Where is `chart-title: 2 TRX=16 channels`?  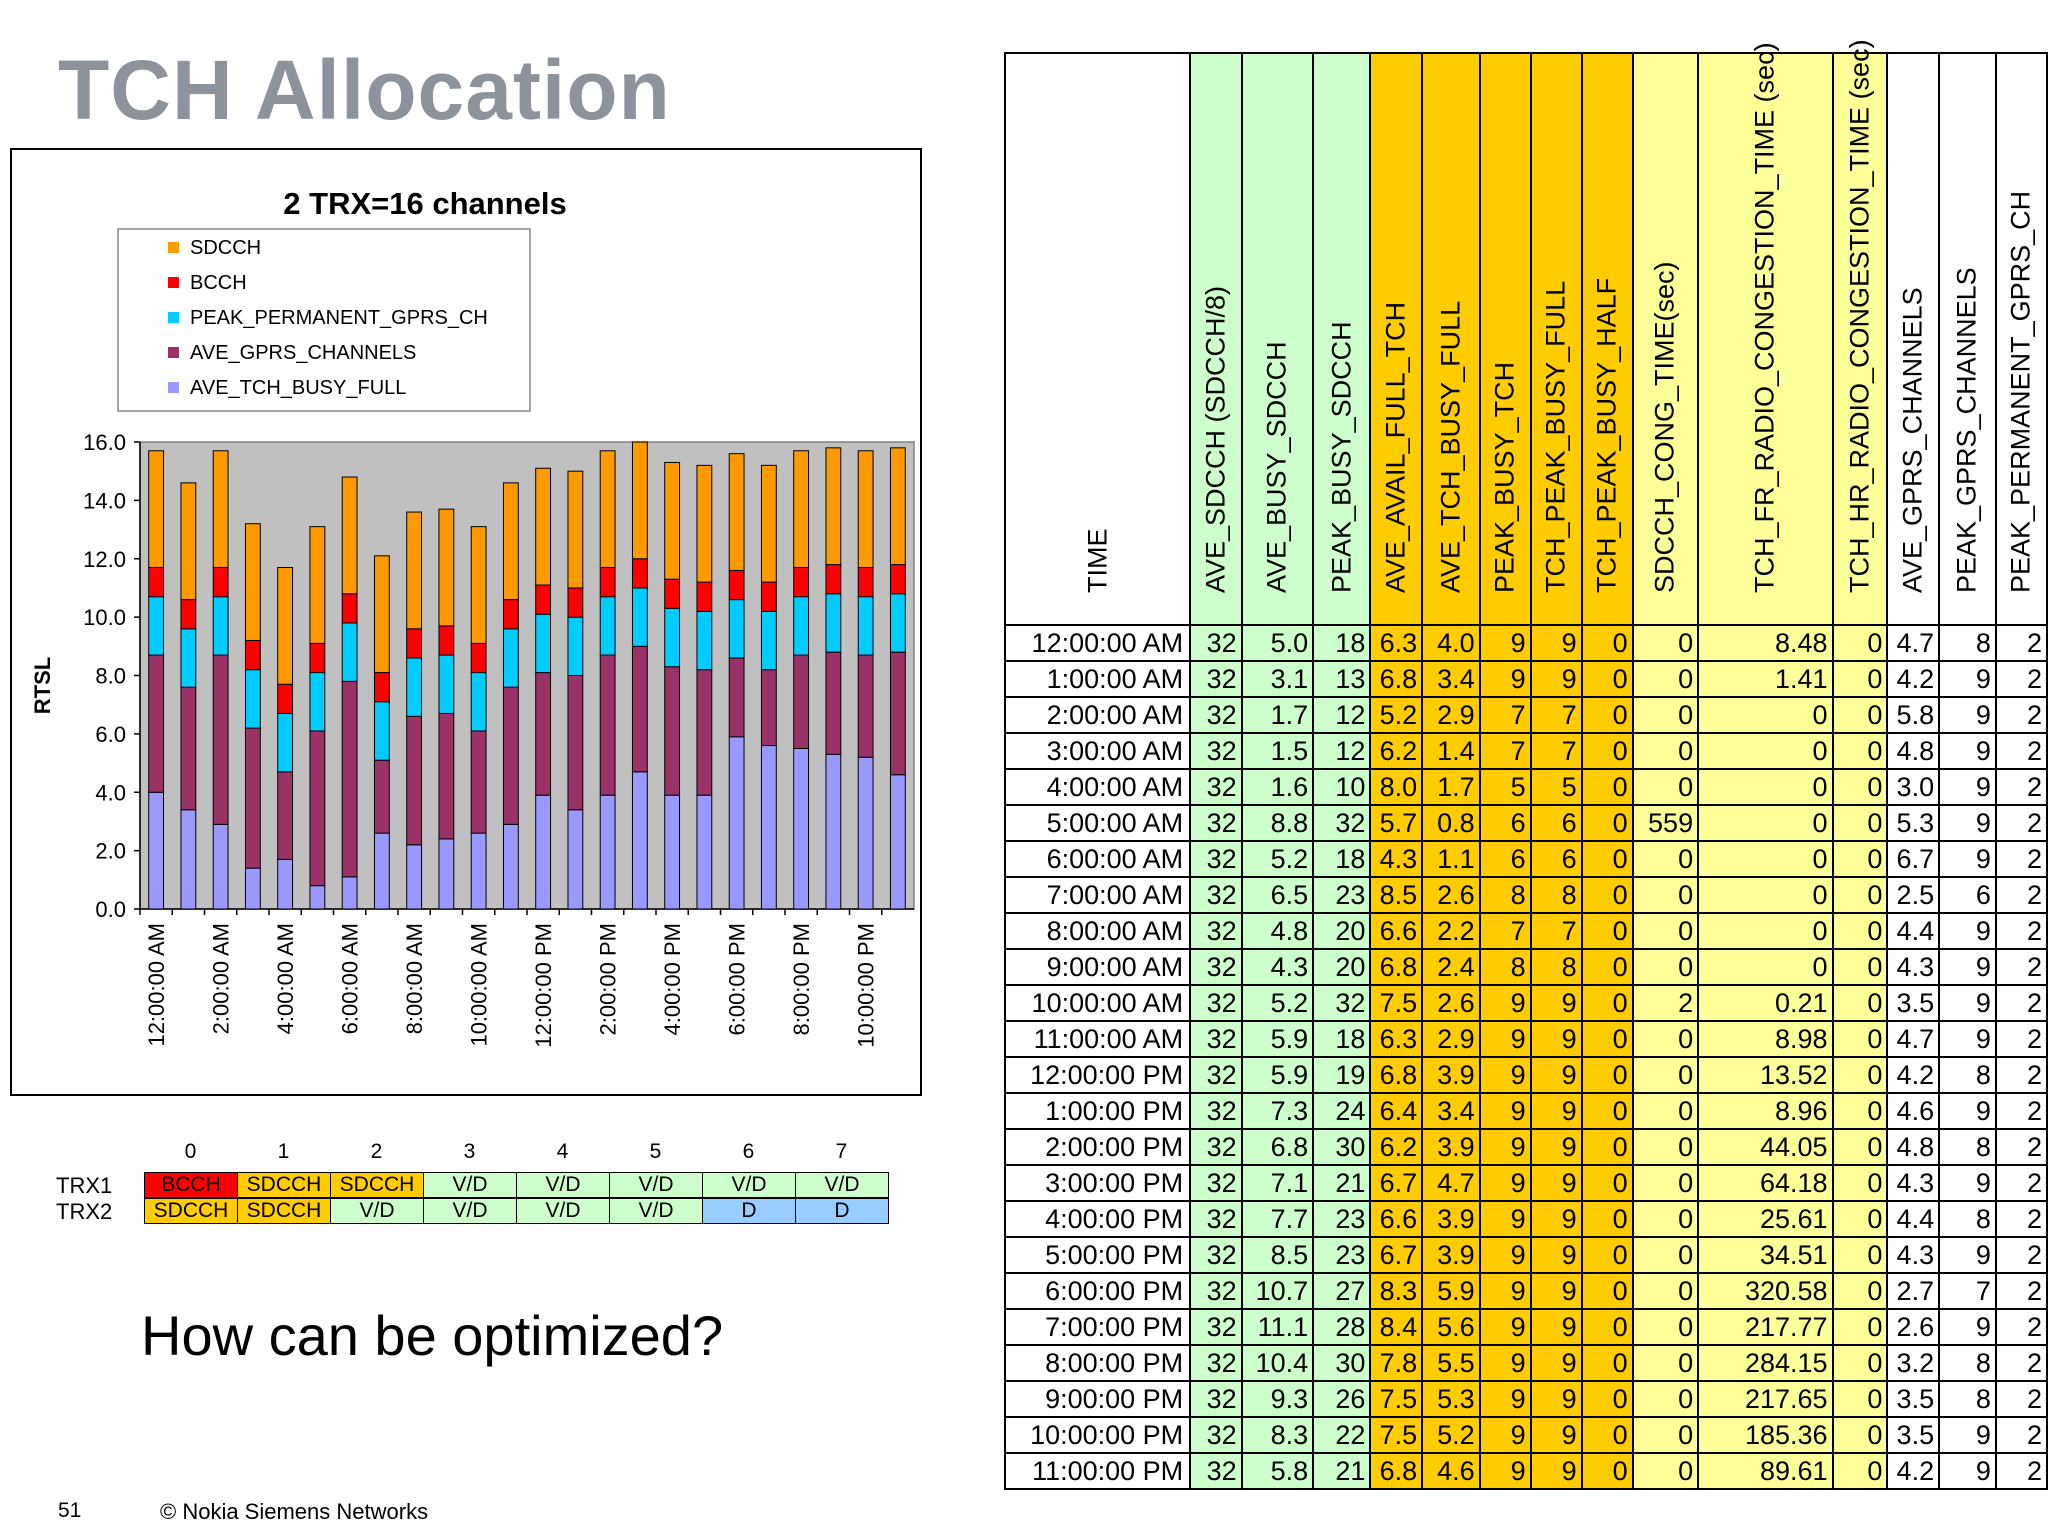
chart-title: 2 TRX=16 channels is located at coordinates (424, 203).